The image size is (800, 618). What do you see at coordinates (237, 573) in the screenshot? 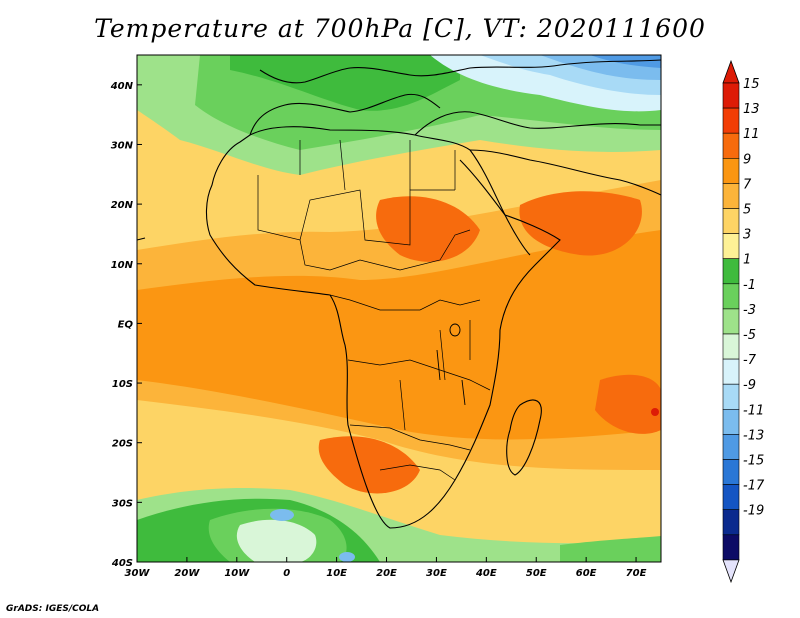
I see `x-tick-label: 10W` at bounding box center [237, 573].